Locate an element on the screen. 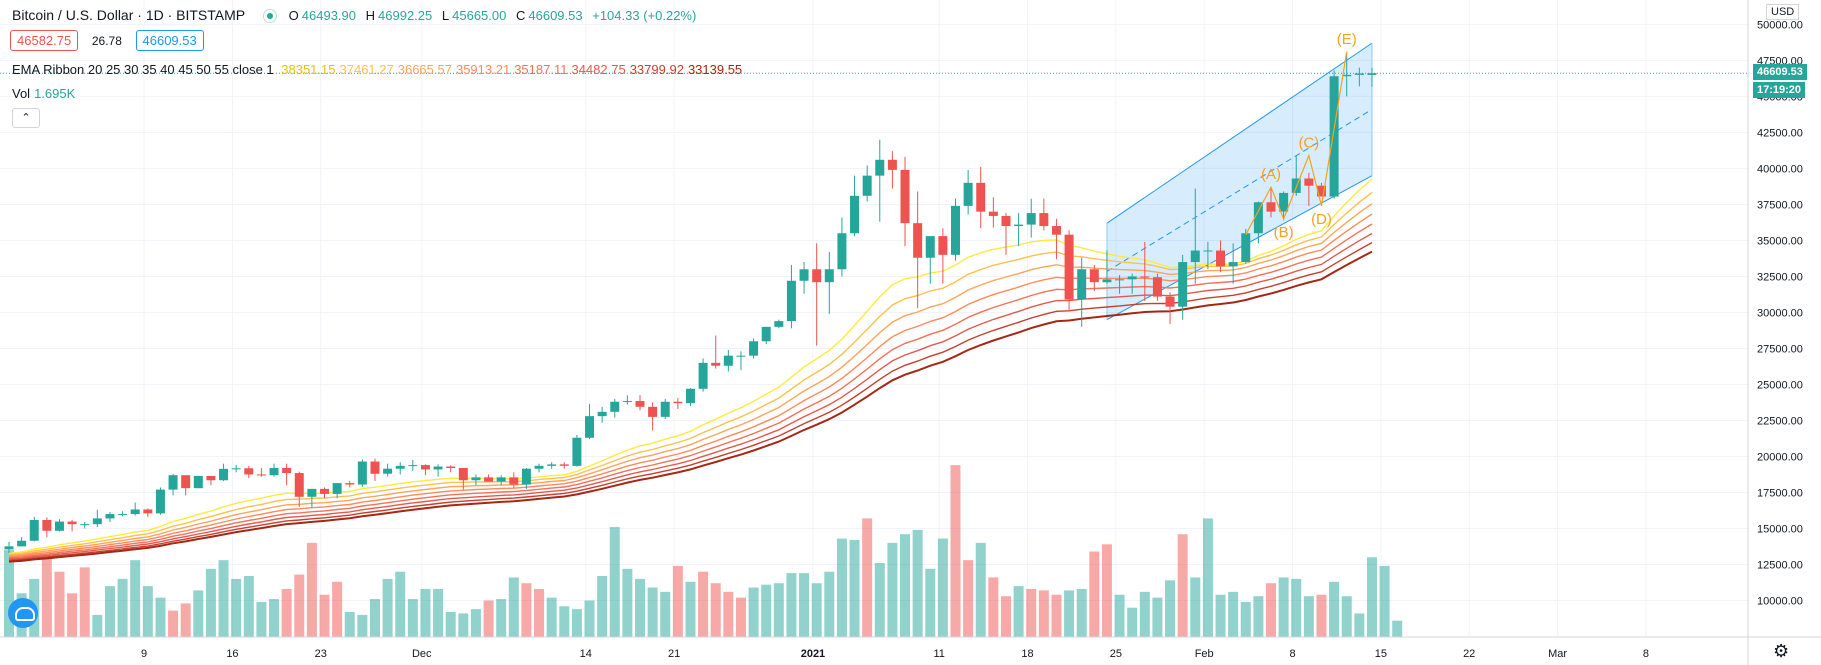 The width and height of the screenshot is (1821, 665). wave-label: (A) is located at coordinates (1271, 174).